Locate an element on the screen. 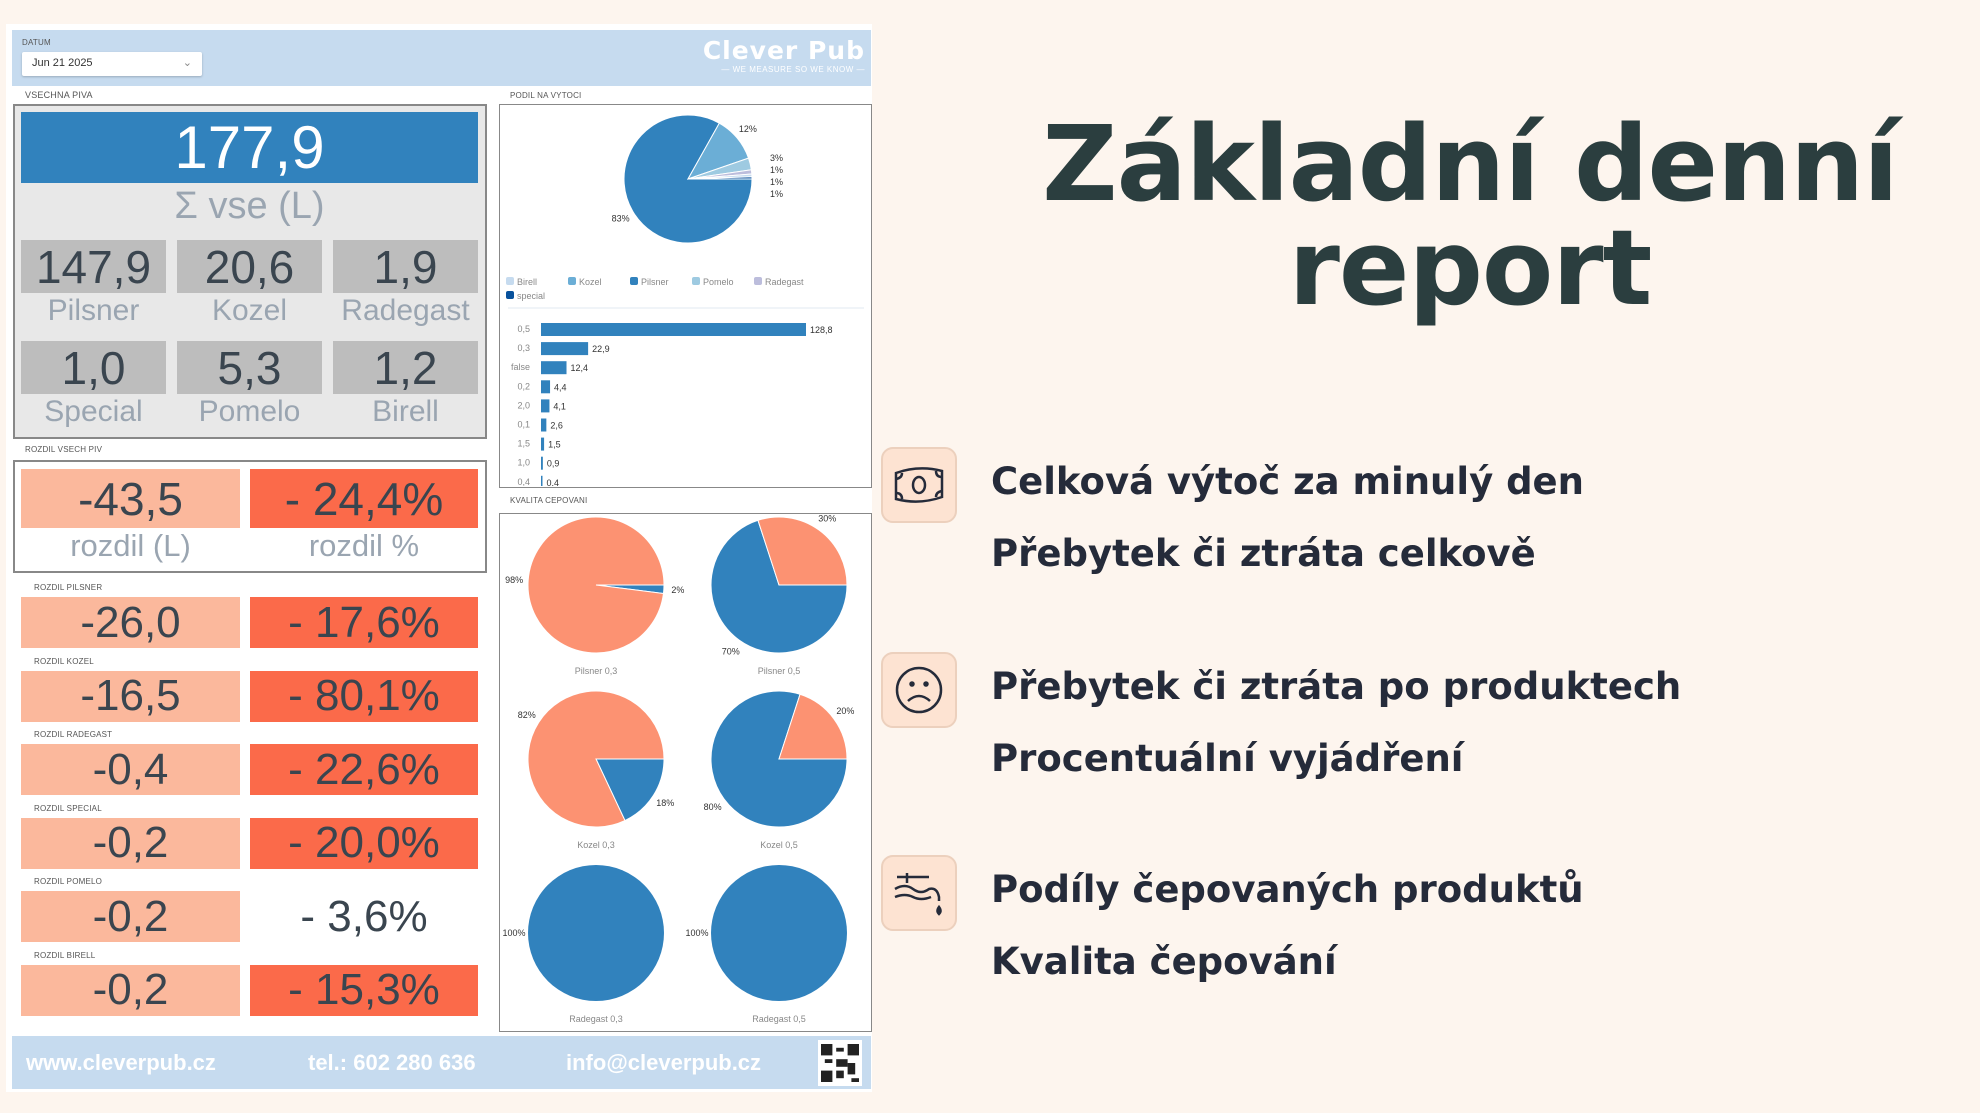  quality-card is located at coordinates (685, 772).